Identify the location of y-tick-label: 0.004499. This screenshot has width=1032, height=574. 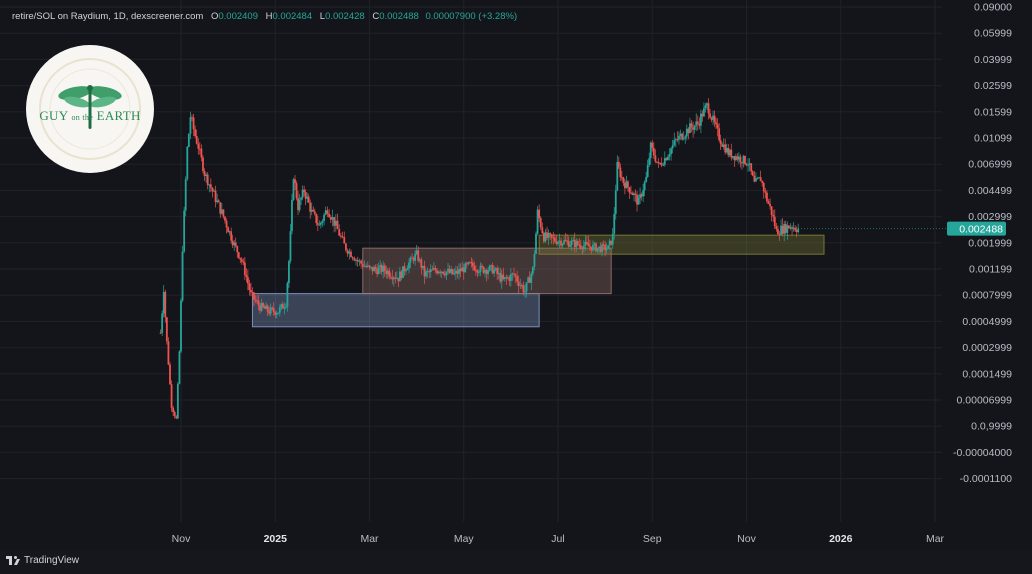
(990, 191).